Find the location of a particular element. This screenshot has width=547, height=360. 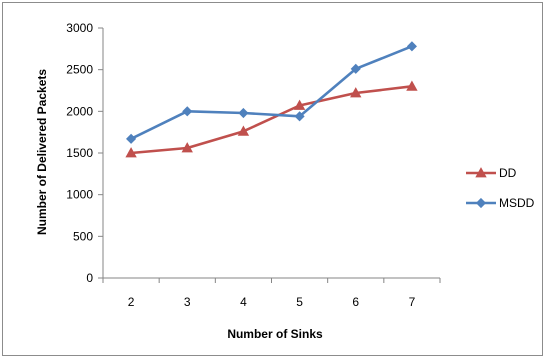

legend-label-dd: DD is located at coordinates (508, 173).